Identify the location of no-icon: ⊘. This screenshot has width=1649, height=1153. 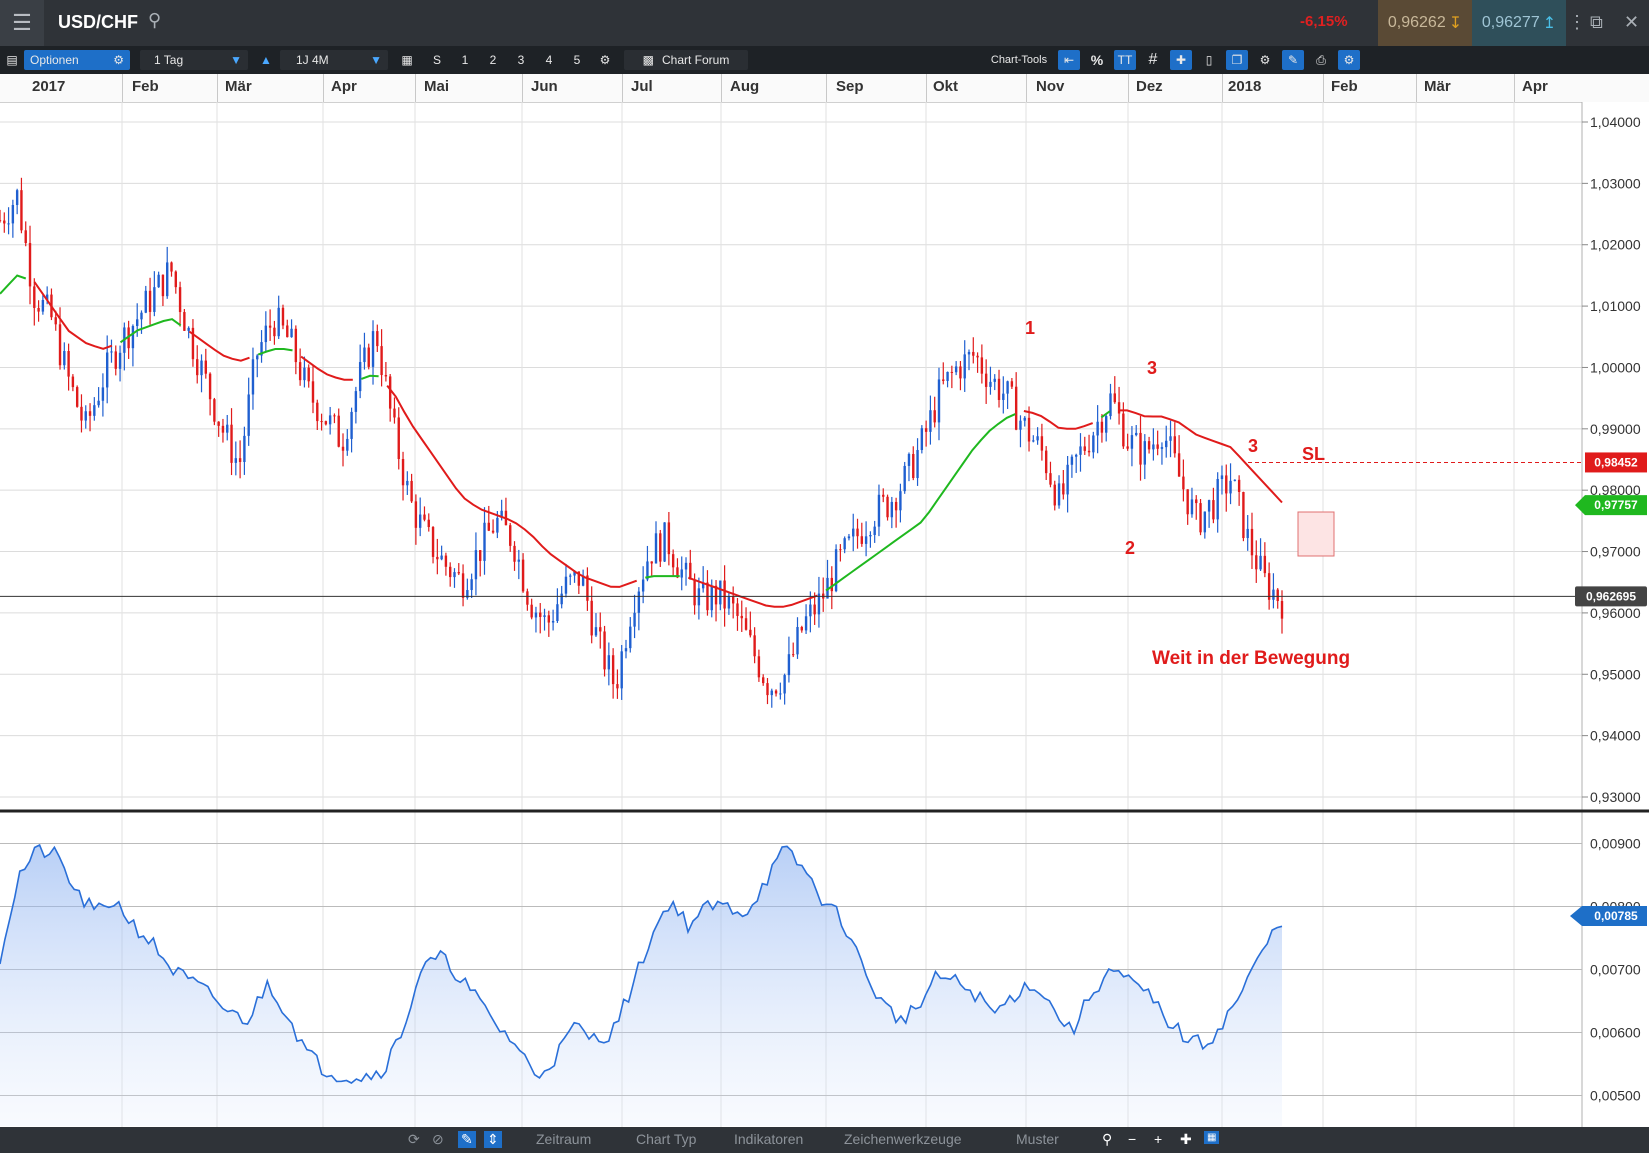
(438, 1139).